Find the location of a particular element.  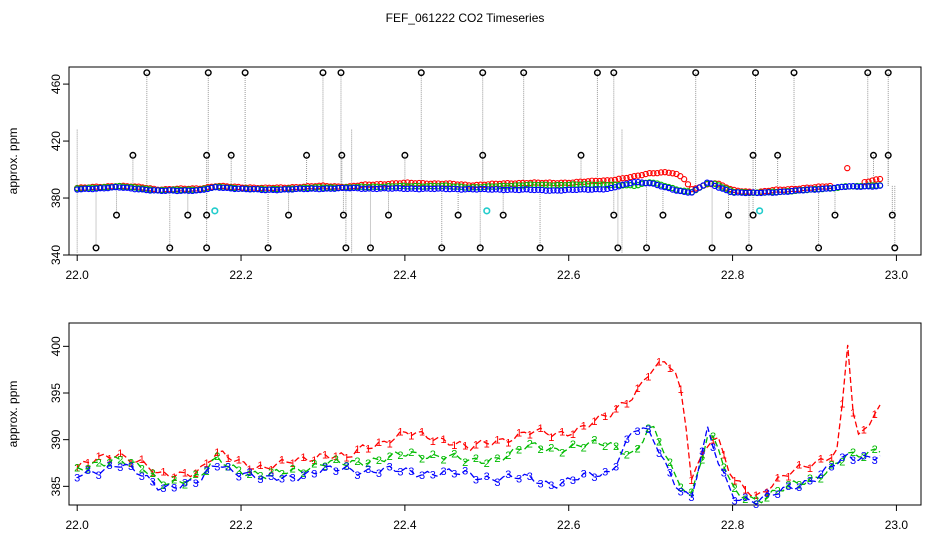

top-series-points is located at coordinates (479, 180).